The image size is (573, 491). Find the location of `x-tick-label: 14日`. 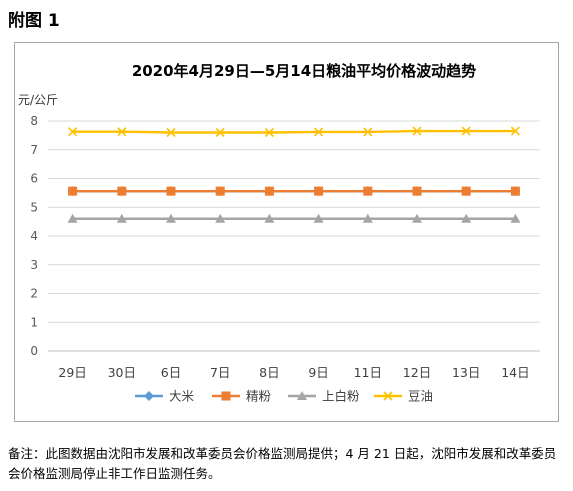

x-tick-label: 14日 is located at coordinates (515, 372).